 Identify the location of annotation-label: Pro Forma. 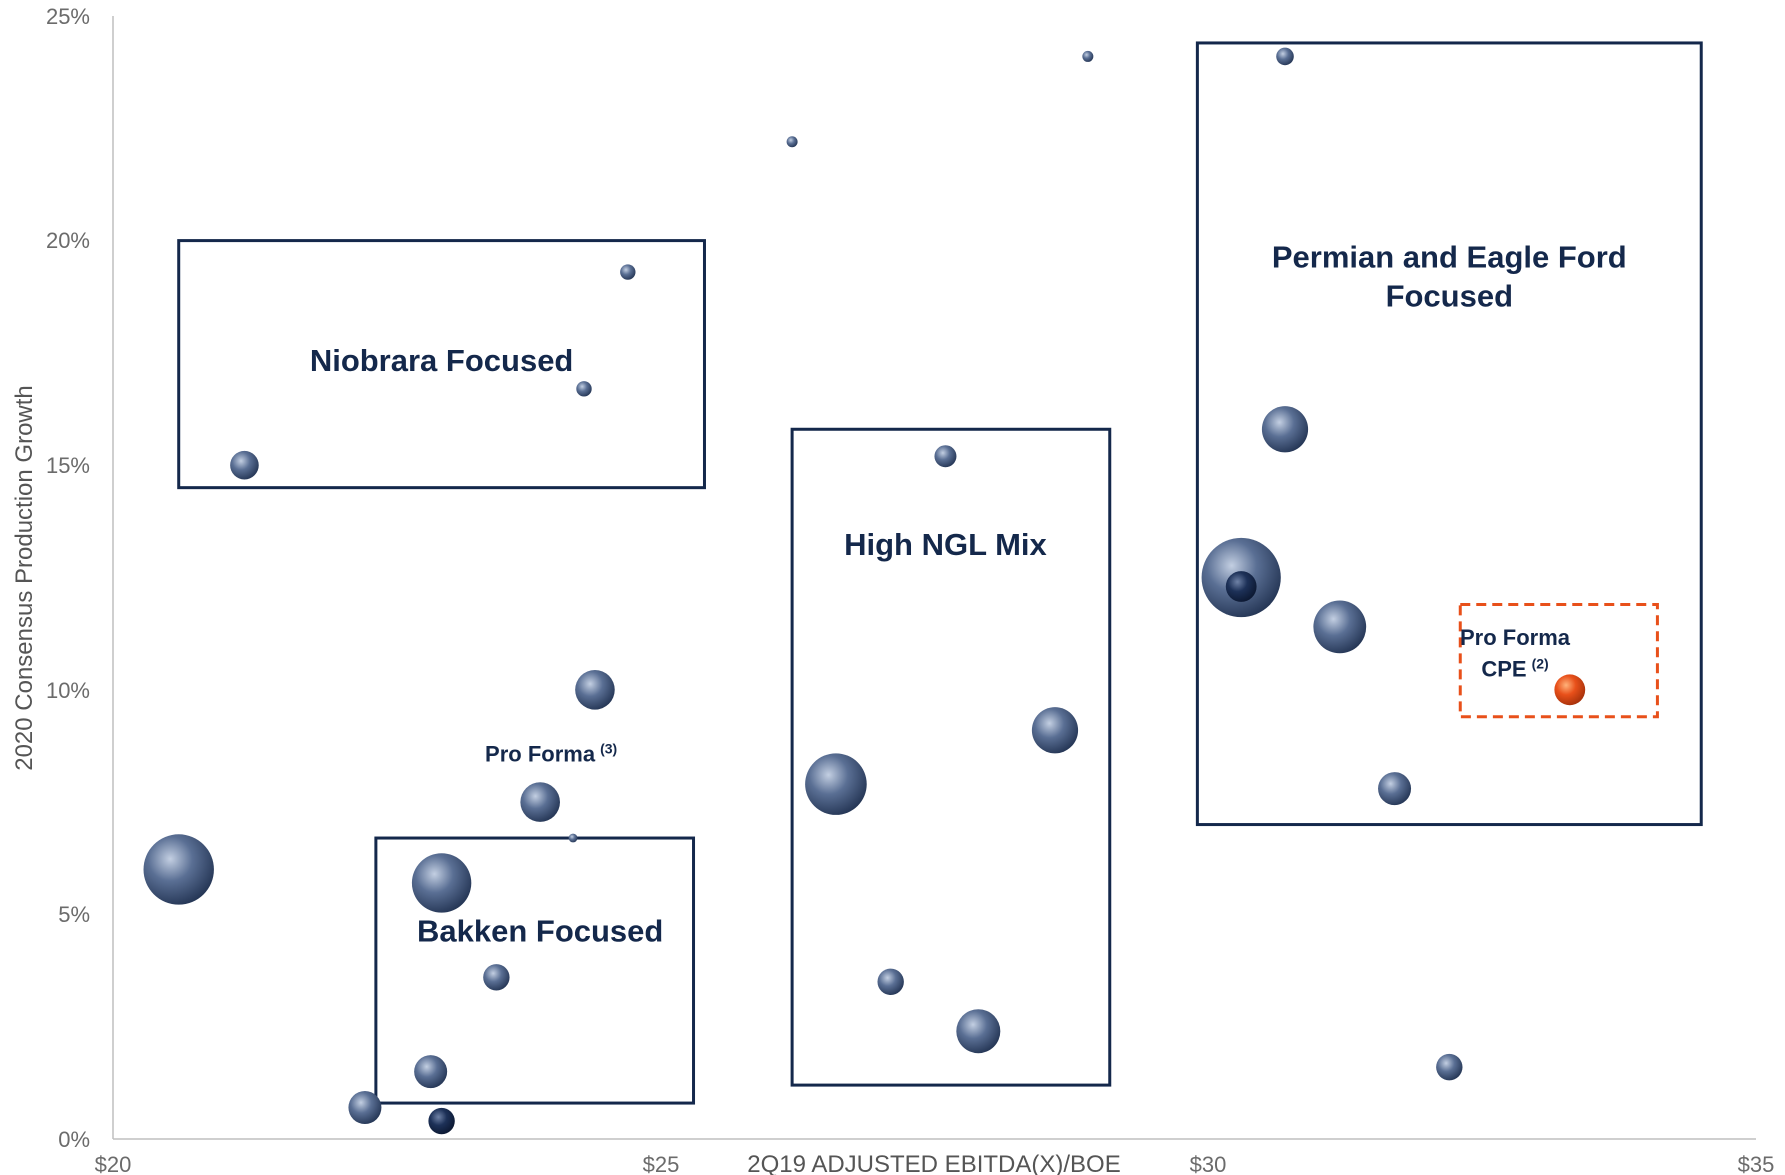
(1515, 637).